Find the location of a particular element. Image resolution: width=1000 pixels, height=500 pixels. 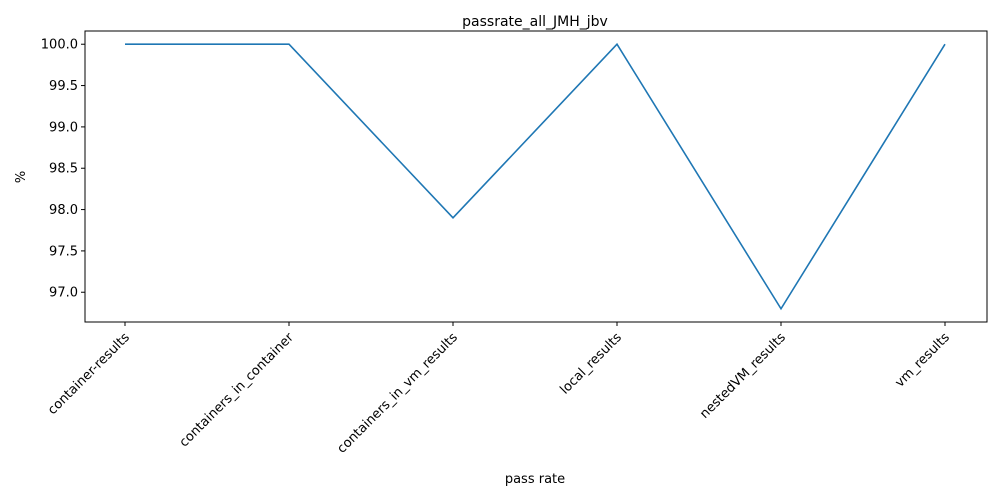

y-tick-label: 97.0 is located at coordinates (63, 293).